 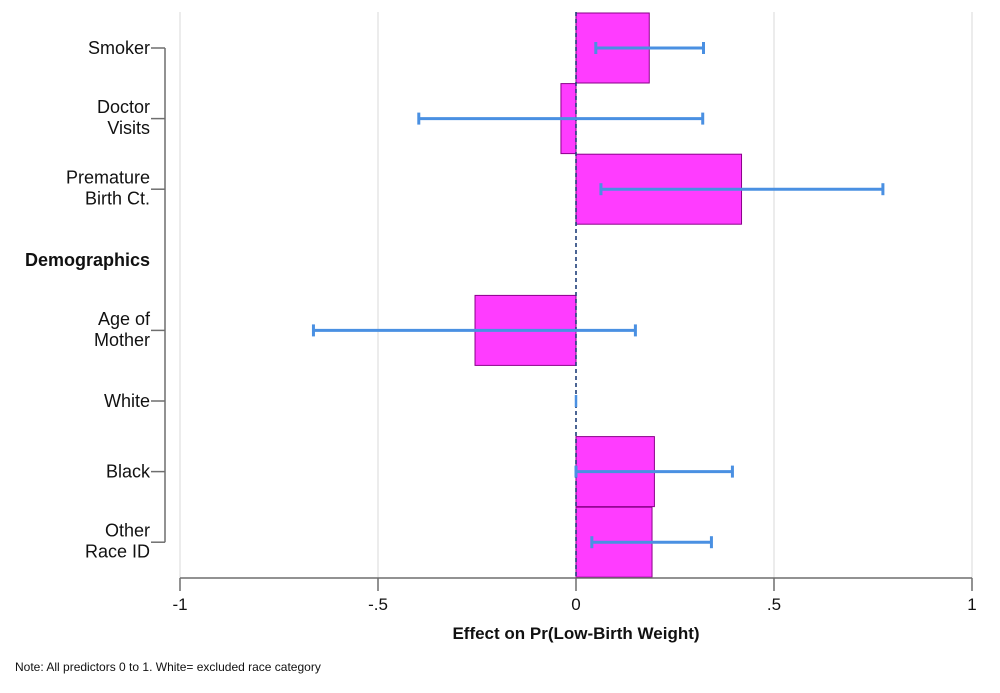 What do you see at coordinates (122, 340) in the screenshot?
I see `y-label-4-1: Mother` at bounding box center [122, 340].